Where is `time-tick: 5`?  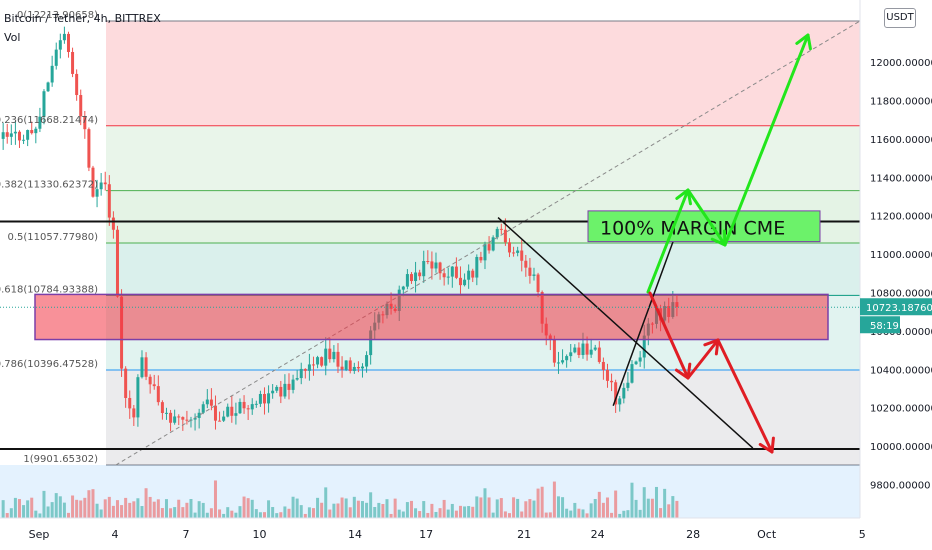 time-tick: 5 is located at coordinates (862, 534).